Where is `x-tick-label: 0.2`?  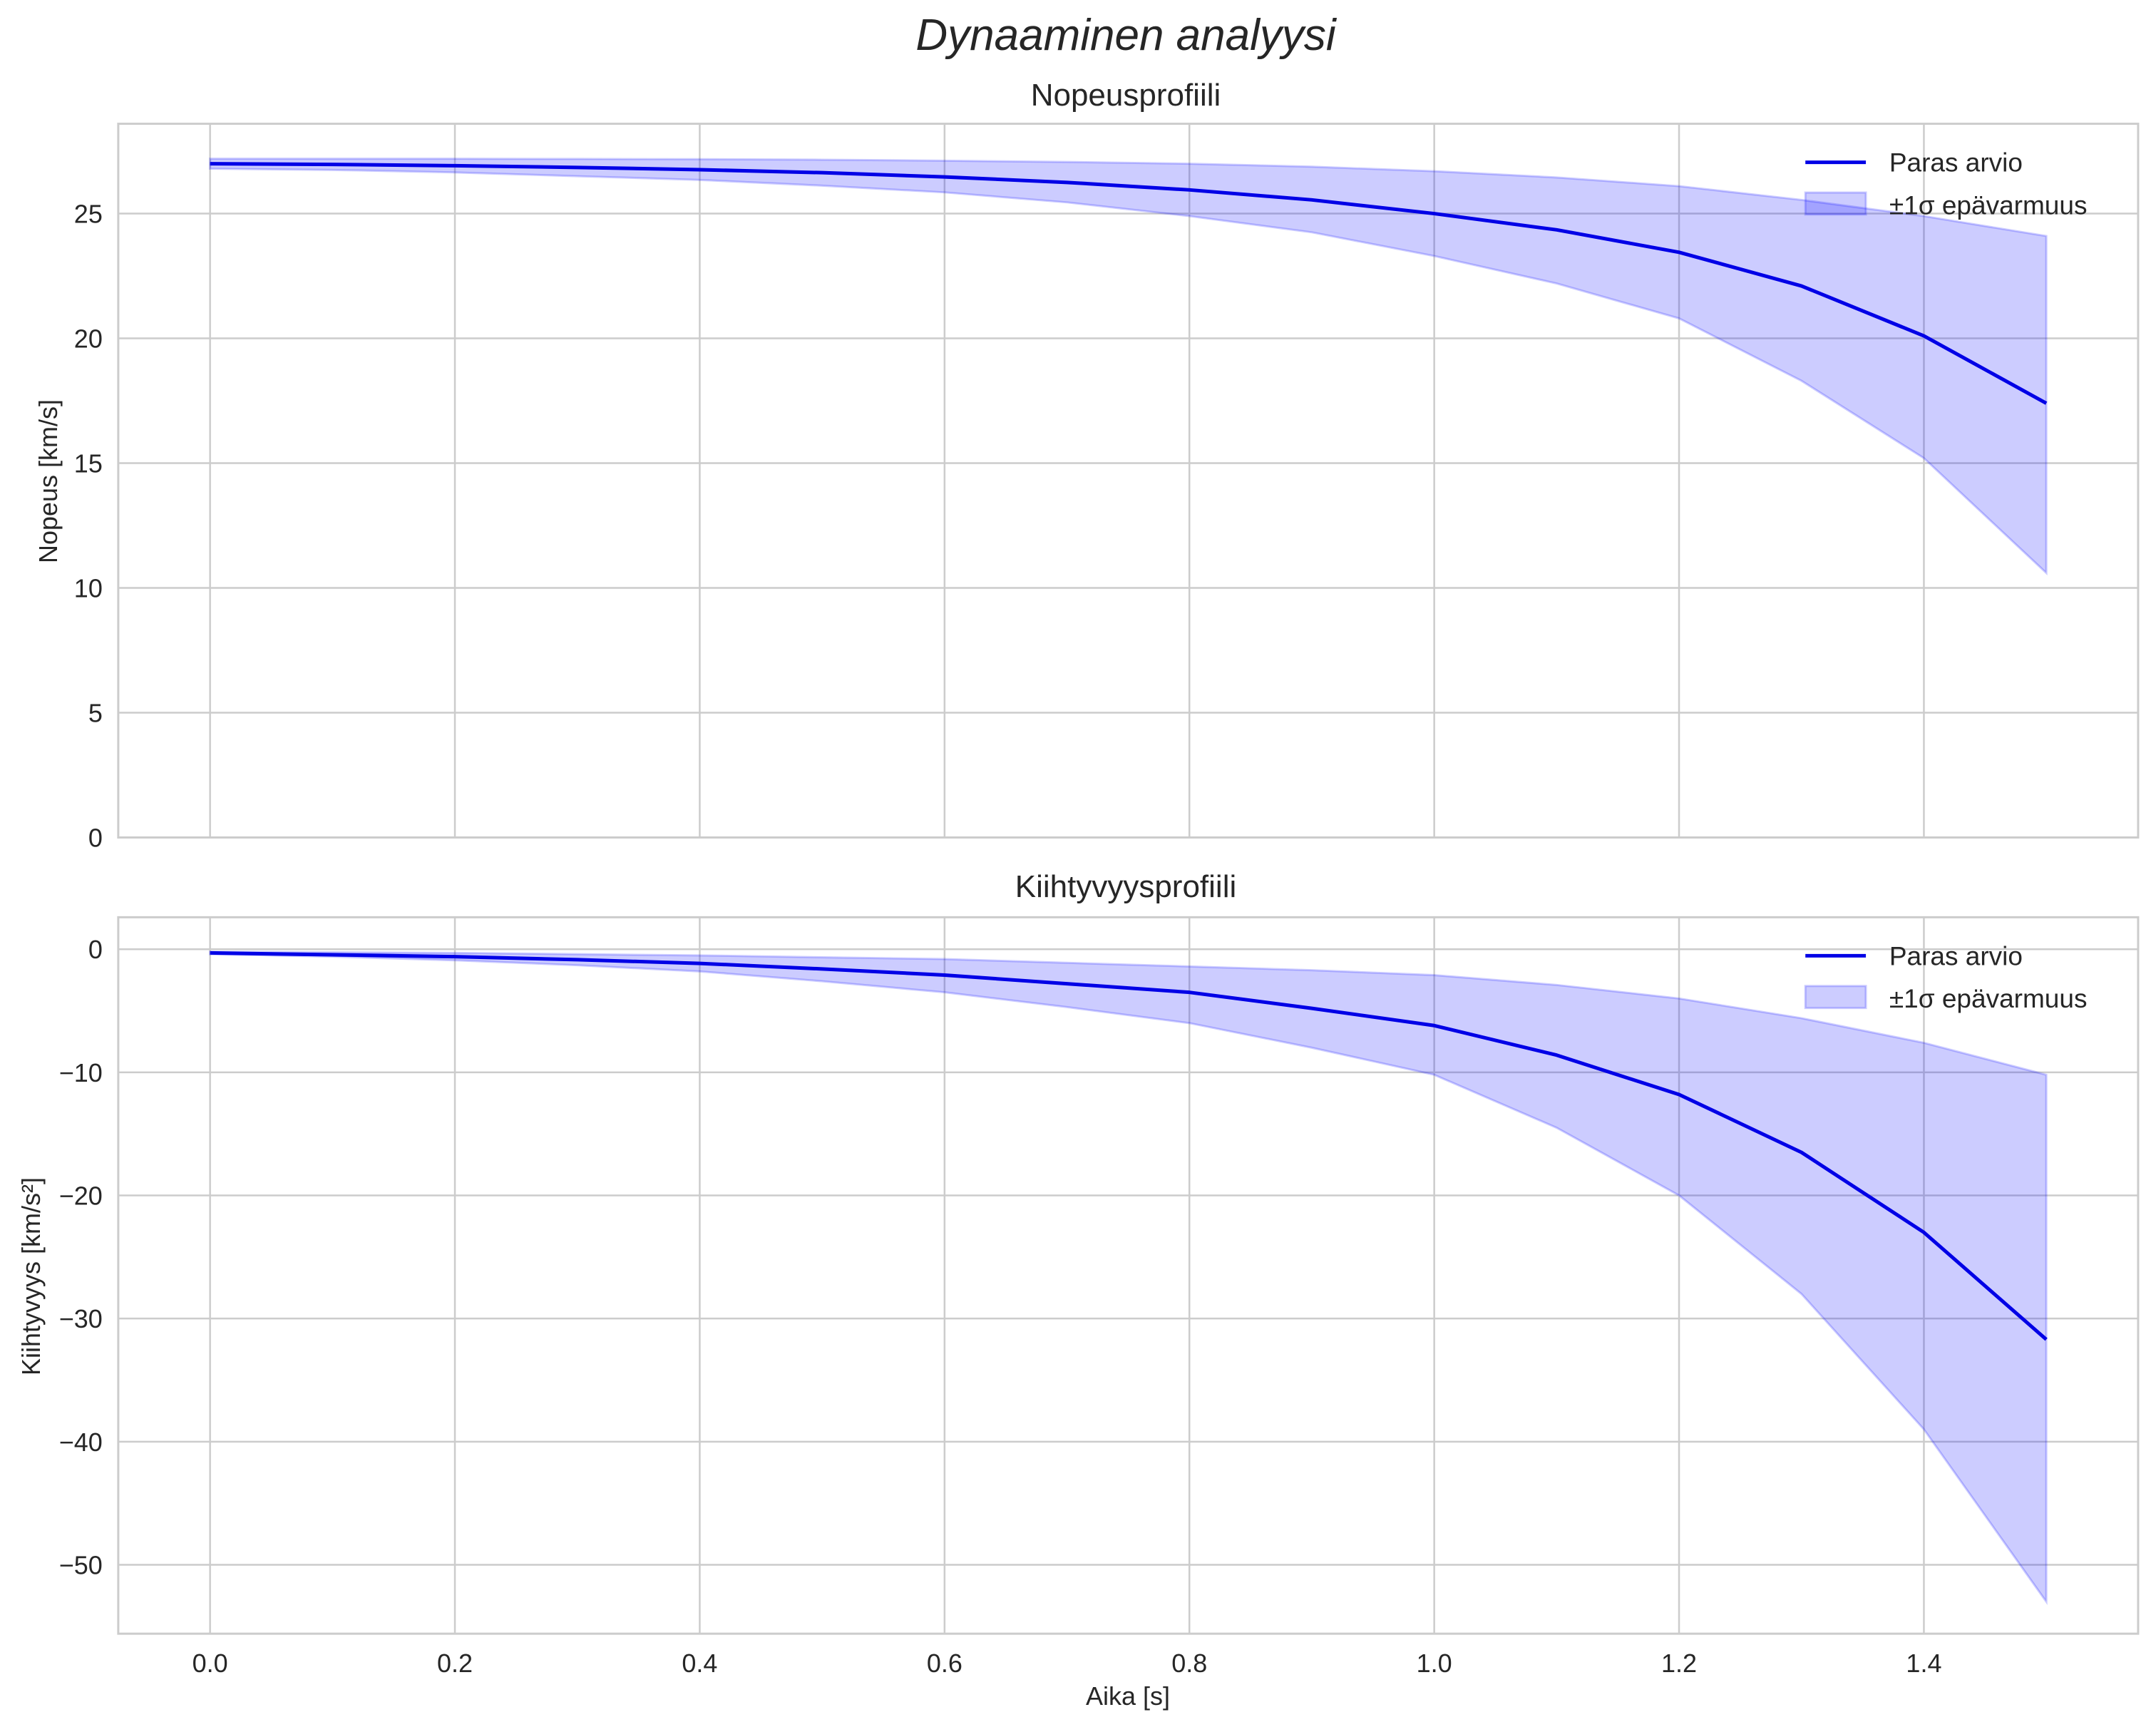
x-tick-label: 0.2 is located at coordinates (455, 1663).